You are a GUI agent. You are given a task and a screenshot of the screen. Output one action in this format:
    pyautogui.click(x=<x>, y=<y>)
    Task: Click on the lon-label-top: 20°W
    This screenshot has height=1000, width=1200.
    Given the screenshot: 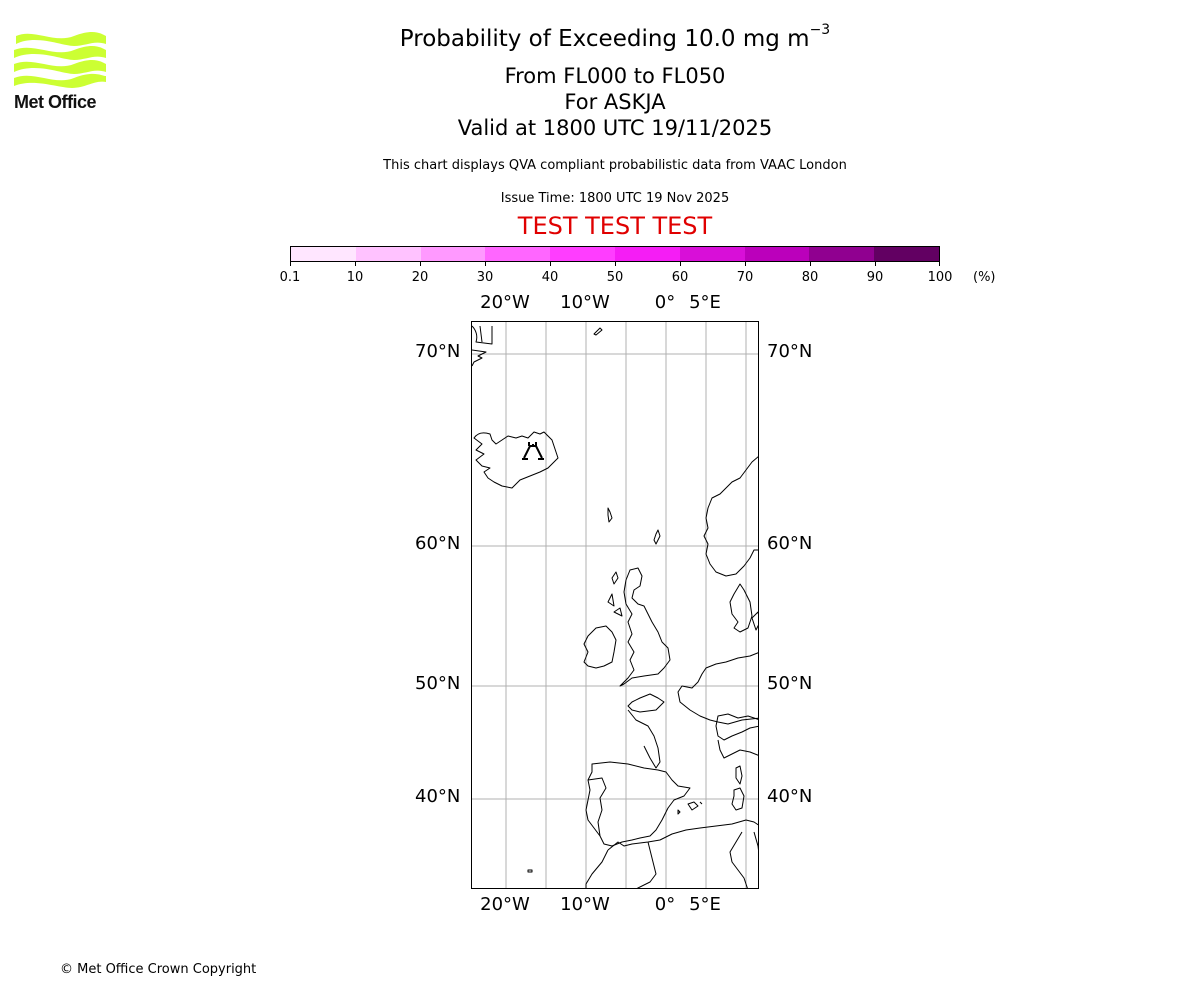 What is the action you would take?
    pyautogui.click(x=505, y=302)
    